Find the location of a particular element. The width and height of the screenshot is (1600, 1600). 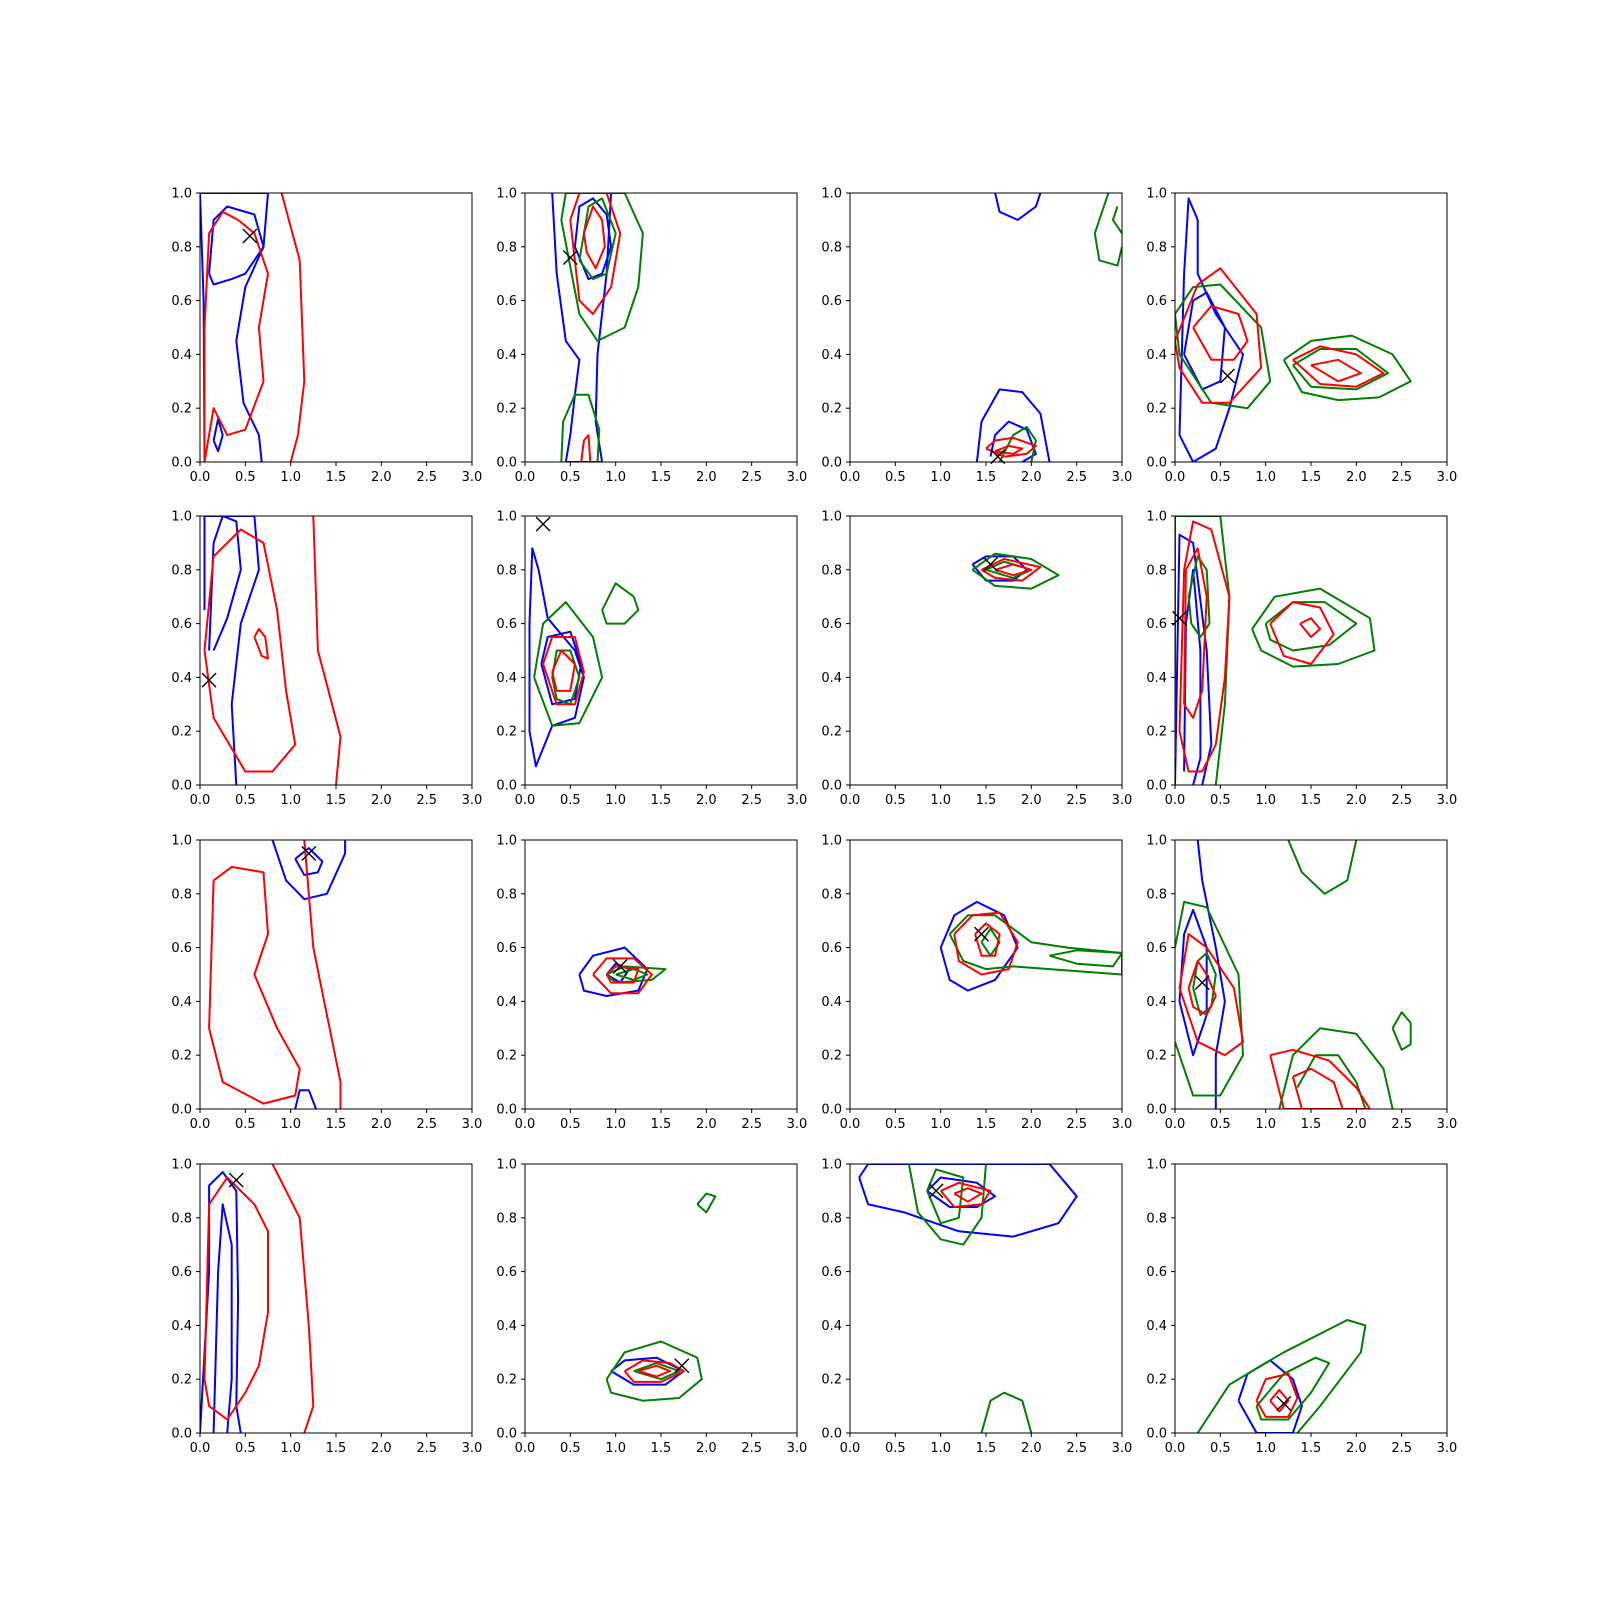

subplot-r2c4: 0.0 0.5 1.0 1.5 2.0 2.5 3.0 0.0 0.2 0.4 0.6 0.8 1.0 is located at coordinates (1301, 659).